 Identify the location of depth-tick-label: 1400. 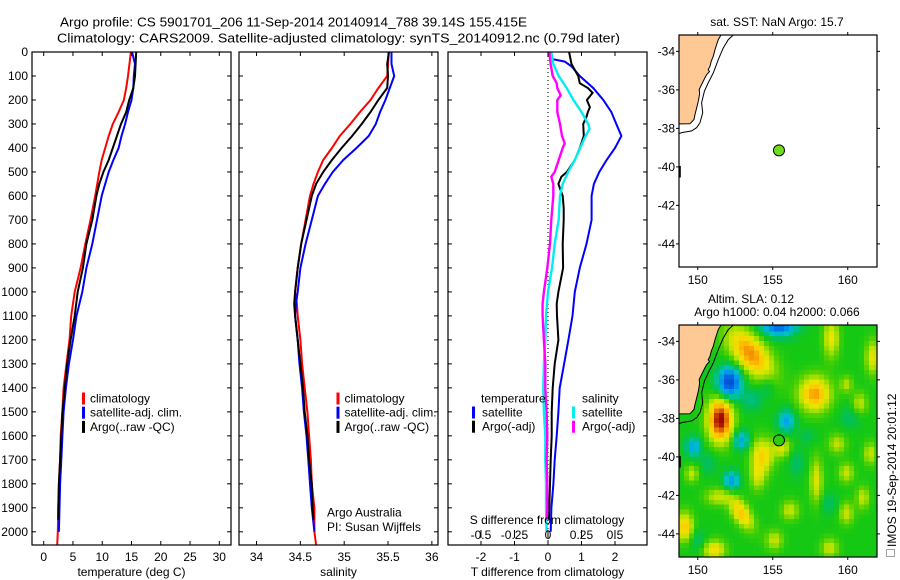
(14, 388).